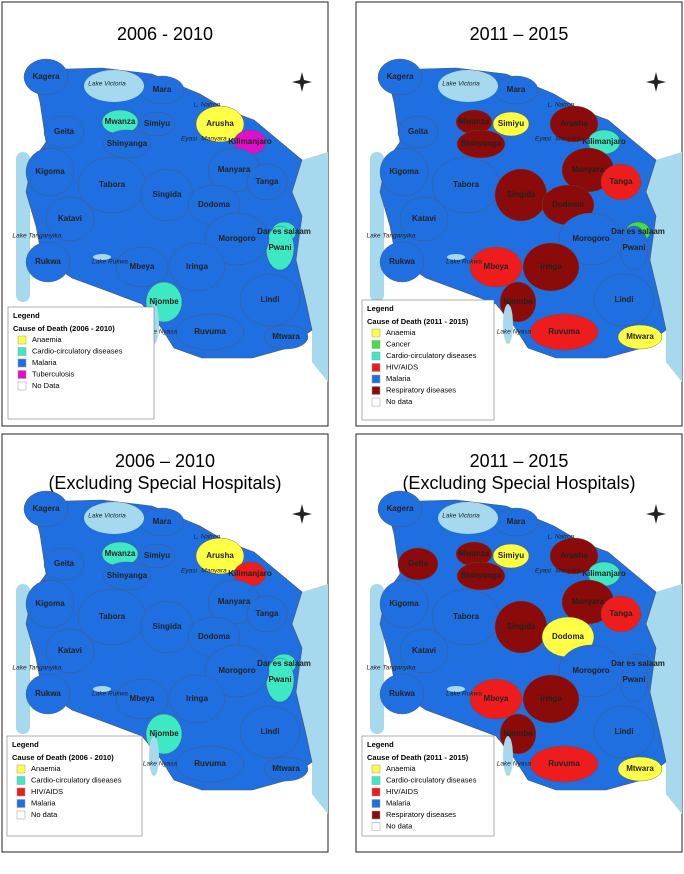  Describe the element at coordinates (418, 757) in the screenshot. I see `legend-subtitle: Cause of Death (2011 - 2015)` at that location.